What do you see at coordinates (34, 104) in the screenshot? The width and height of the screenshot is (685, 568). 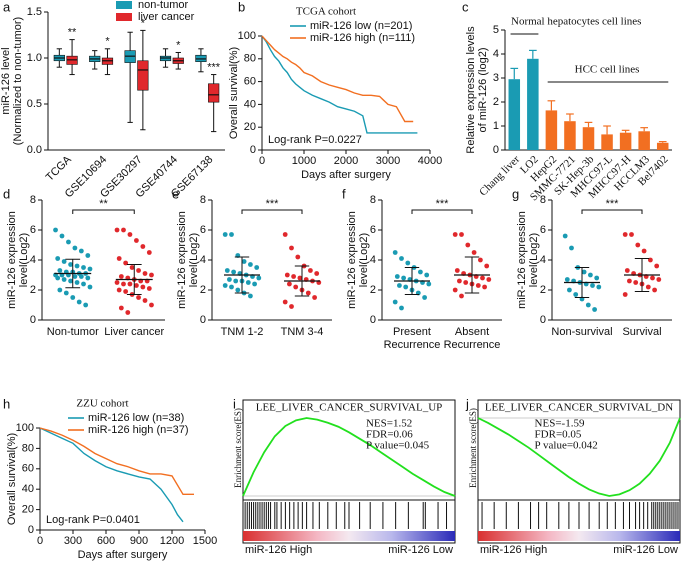 I see `y-tick-label: 0.5` at bounding box center [34, 104].